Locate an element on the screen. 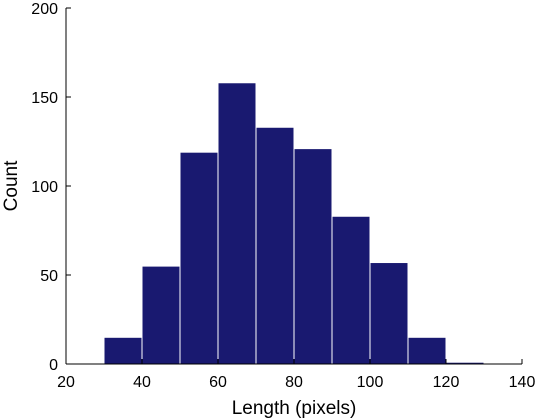 The image size is (540, 418). x-tick-label: 120 is located at coordinates (446, 382).